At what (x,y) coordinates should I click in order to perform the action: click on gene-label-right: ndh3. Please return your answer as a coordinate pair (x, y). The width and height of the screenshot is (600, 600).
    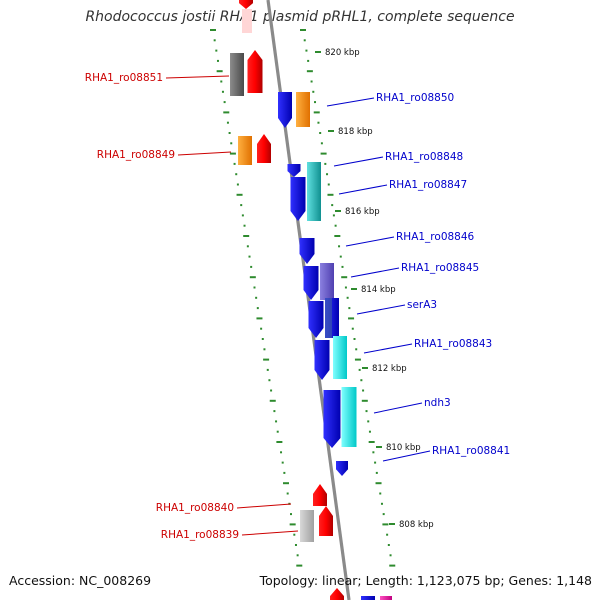
    Looking at the image, I should click on (437, 403).